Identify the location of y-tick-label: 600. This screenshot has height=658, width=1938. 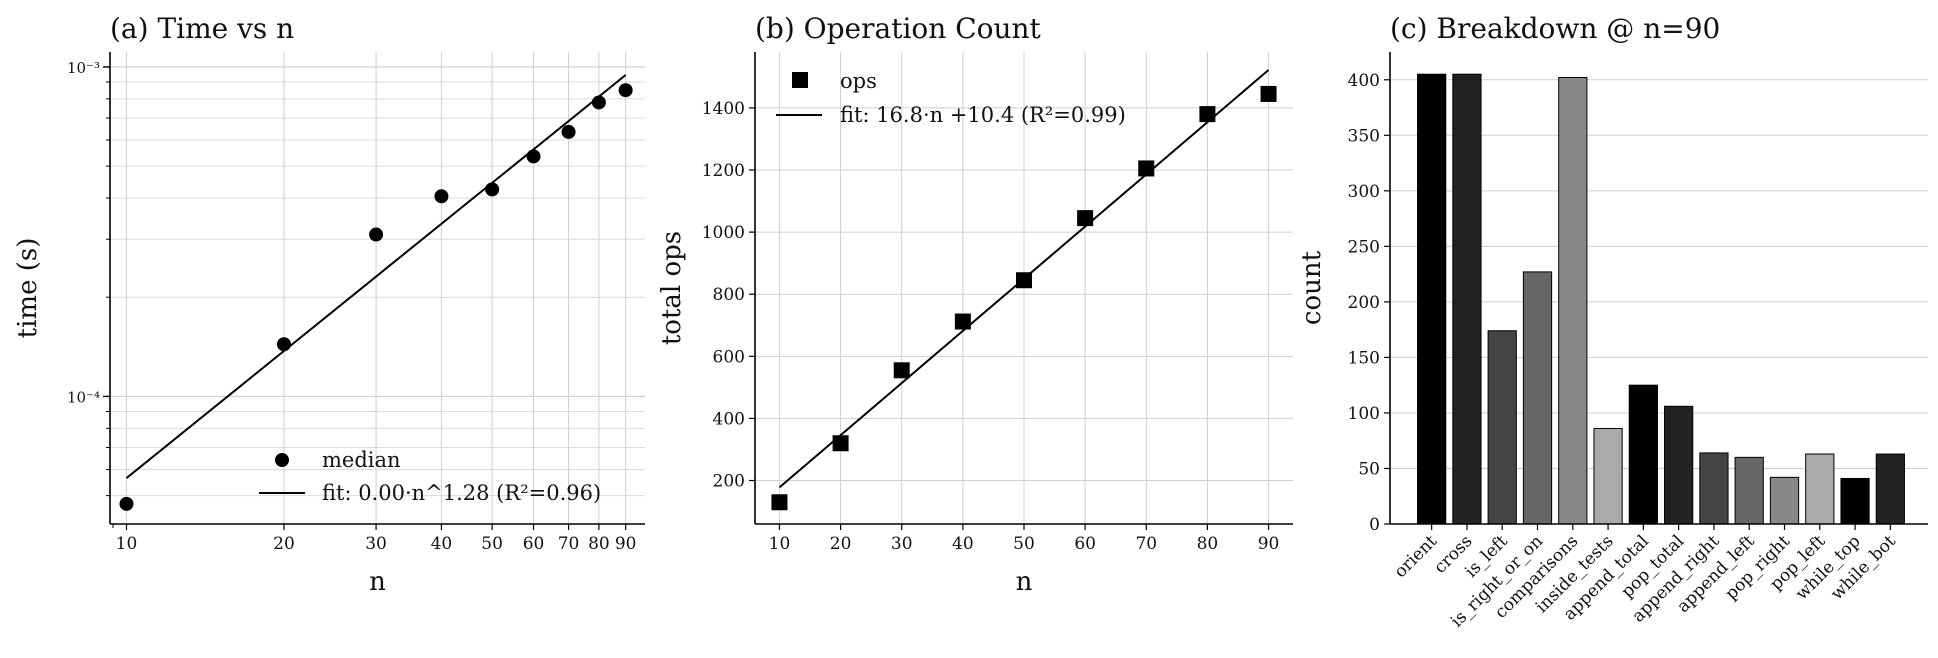
(729, 357).